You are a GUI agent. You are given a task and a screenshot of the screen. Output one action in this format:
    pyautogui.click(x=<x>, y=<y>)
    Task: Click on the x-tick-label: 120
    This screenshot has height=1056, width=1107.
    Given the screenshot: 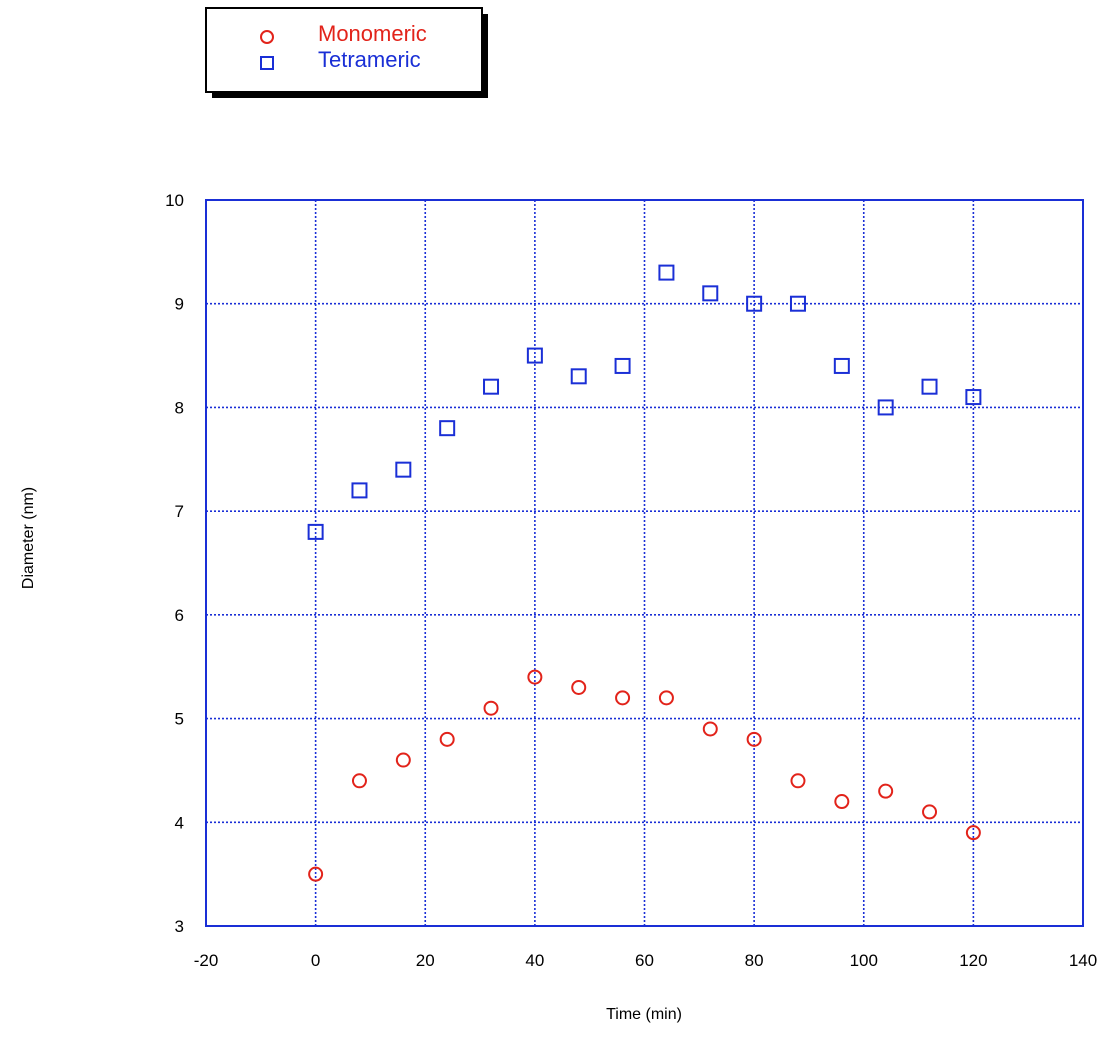 What is the action you would take?
    pyautogui.click(x=973, y=960)
    